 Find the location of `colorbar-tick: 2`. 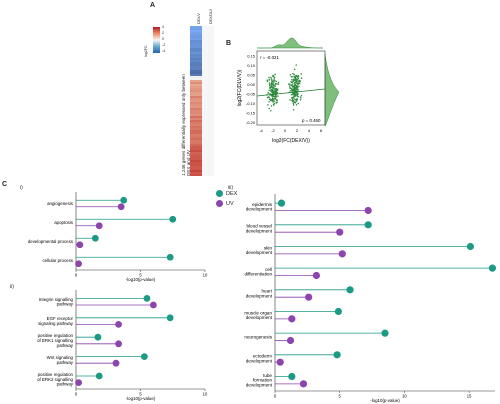

colorbar-tick: 2 is located at coordinates (163, 33).